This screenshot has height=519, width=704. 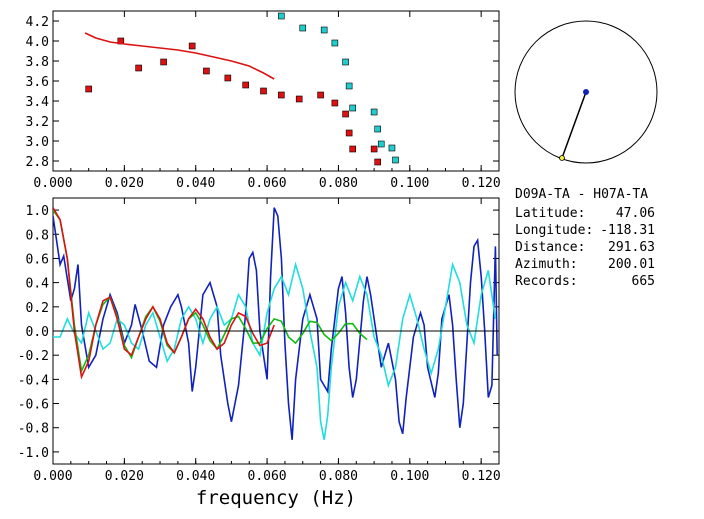 I want to click on top-xtick-label: 0.080, so click(x=338, y=183).